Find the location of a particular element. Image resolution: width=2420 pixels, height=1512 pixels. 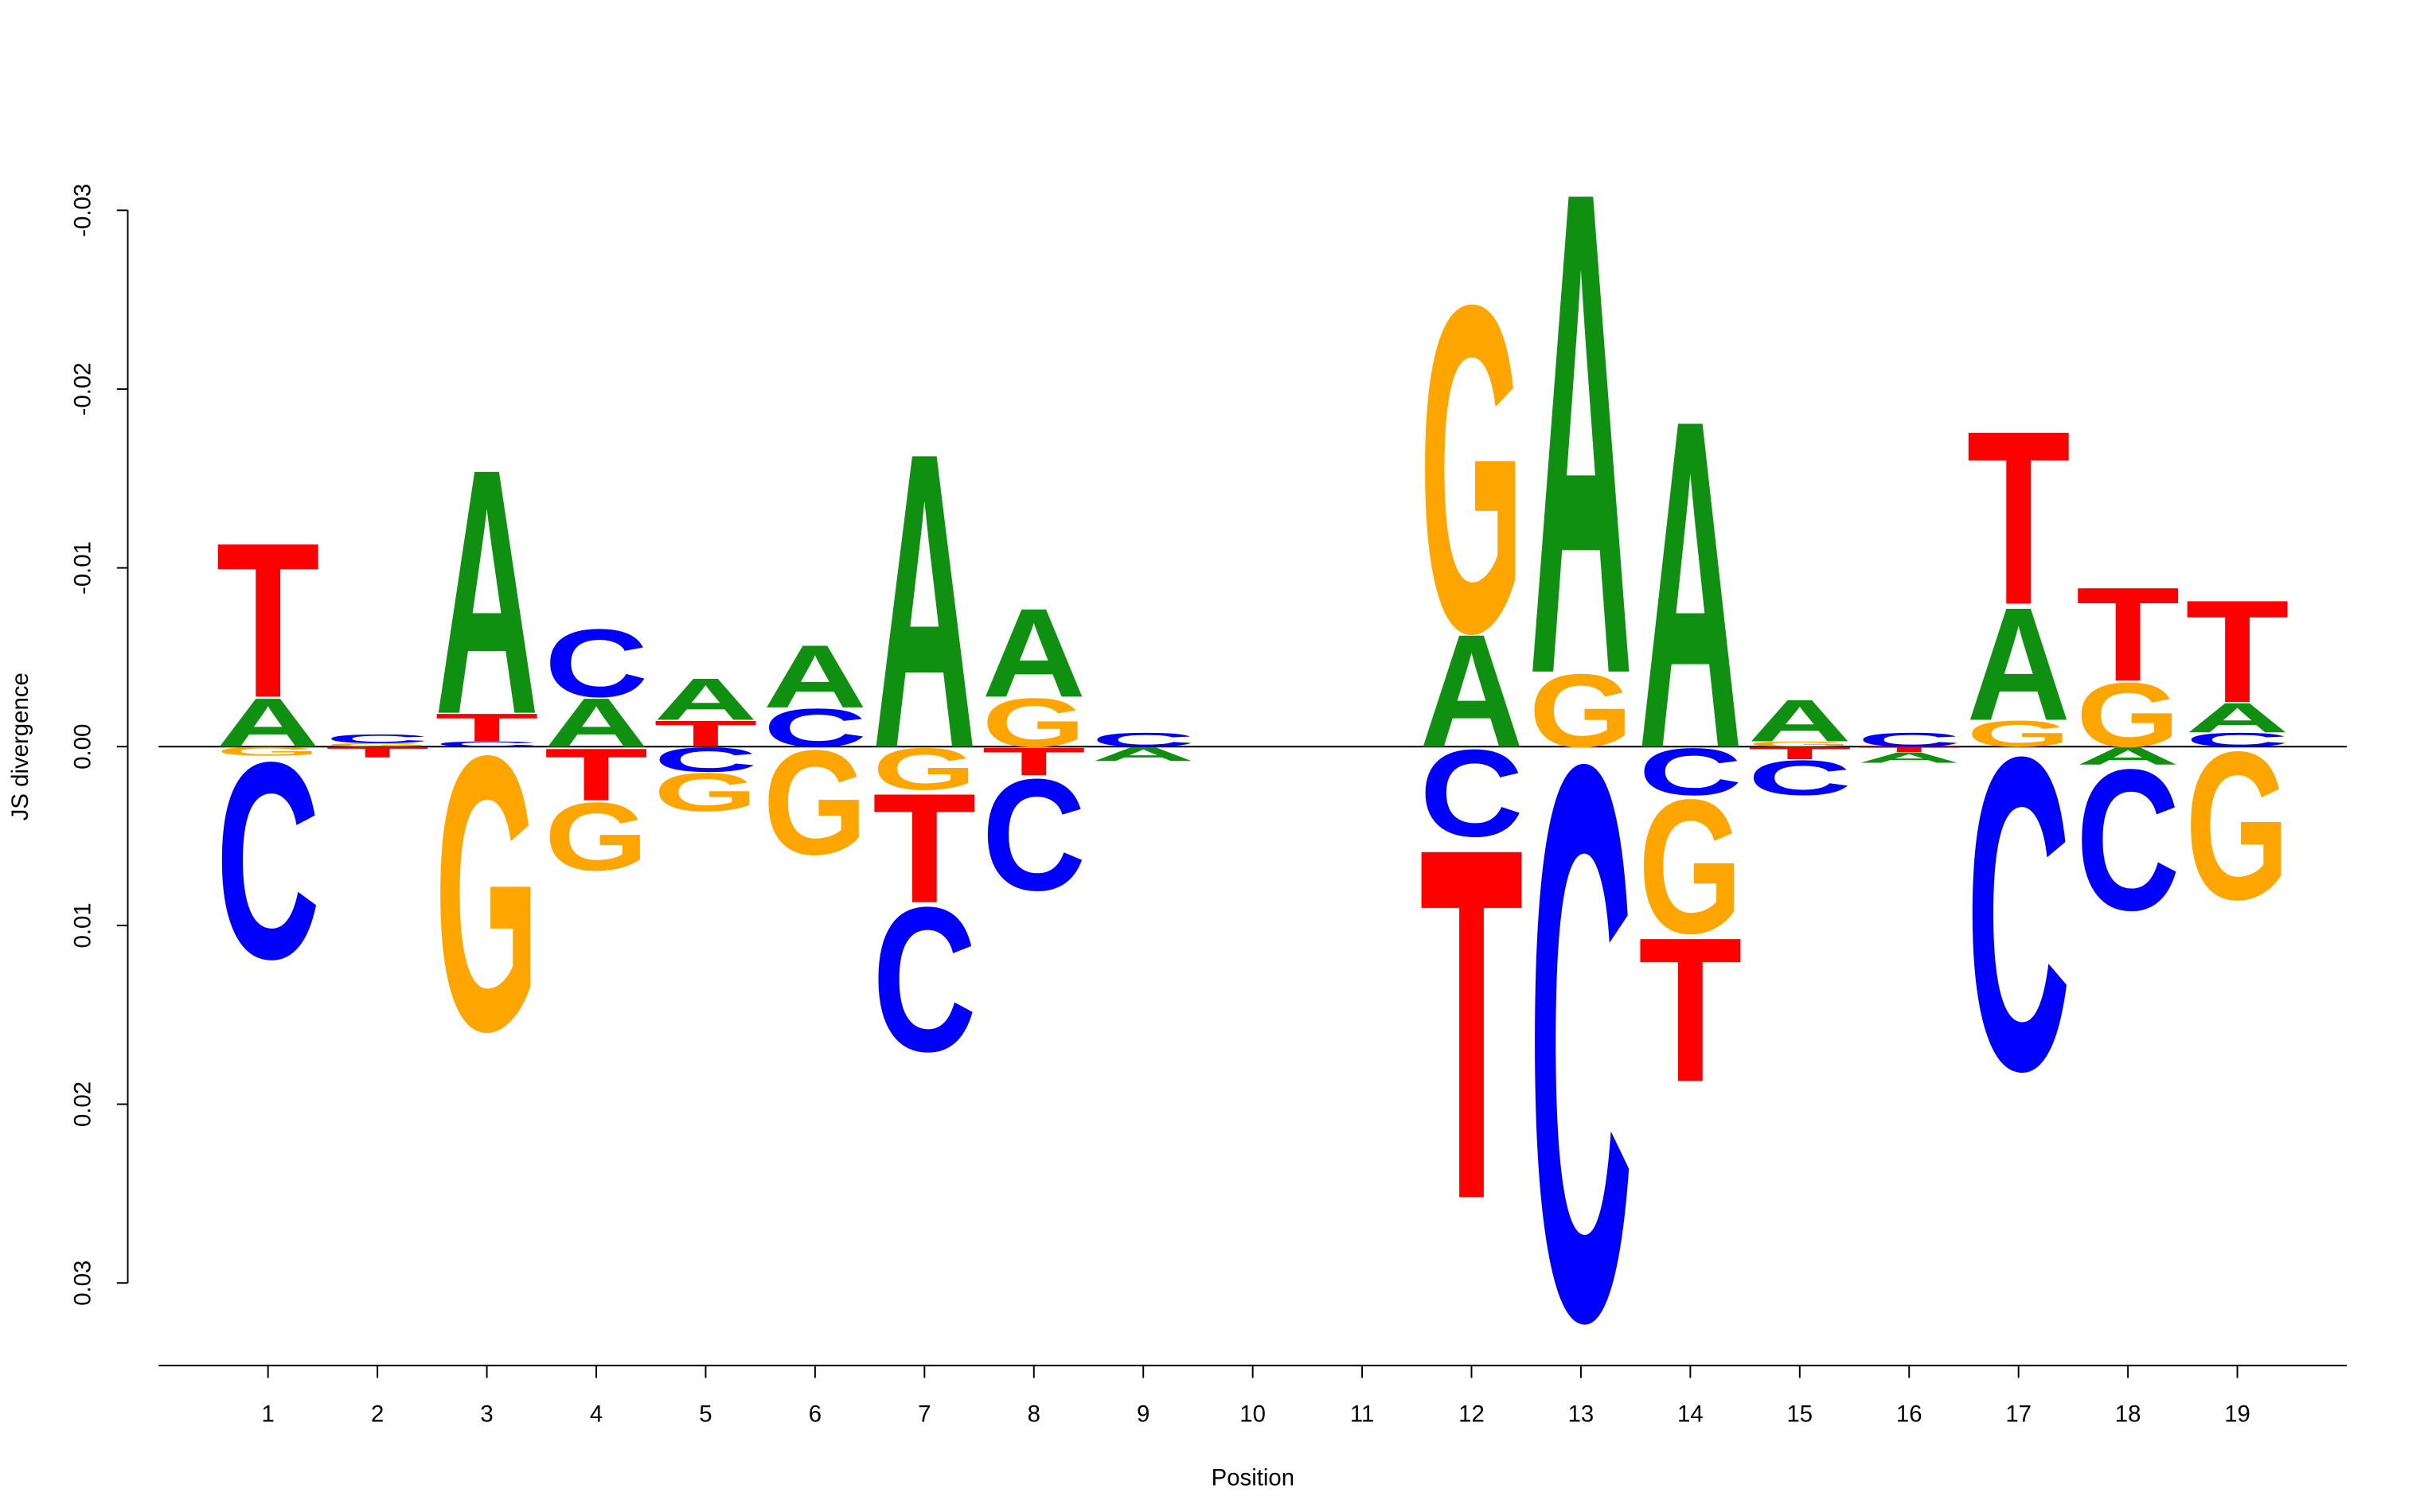

x-tick-label: 2 is located at coordinates (377, 1414).